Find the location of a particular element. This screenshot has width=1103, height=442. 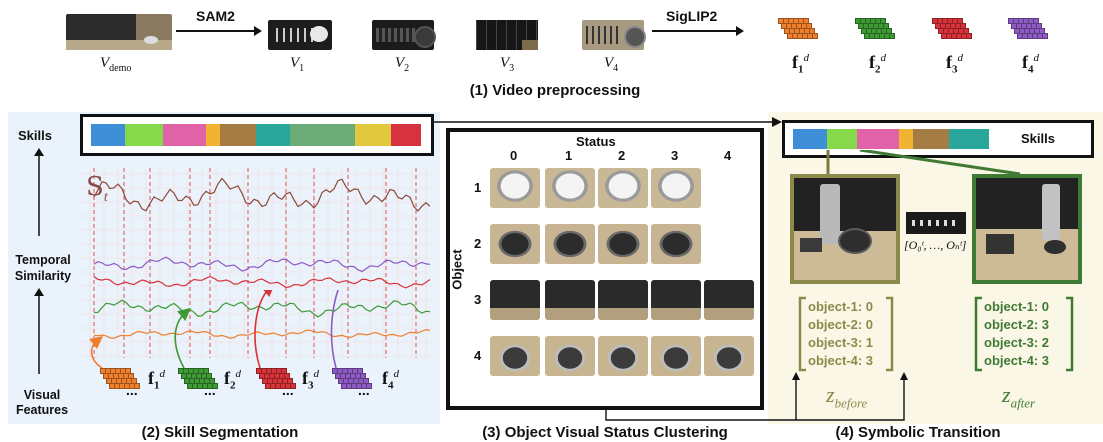

temporal-similarity-plot is located at coordinates (258, 263).